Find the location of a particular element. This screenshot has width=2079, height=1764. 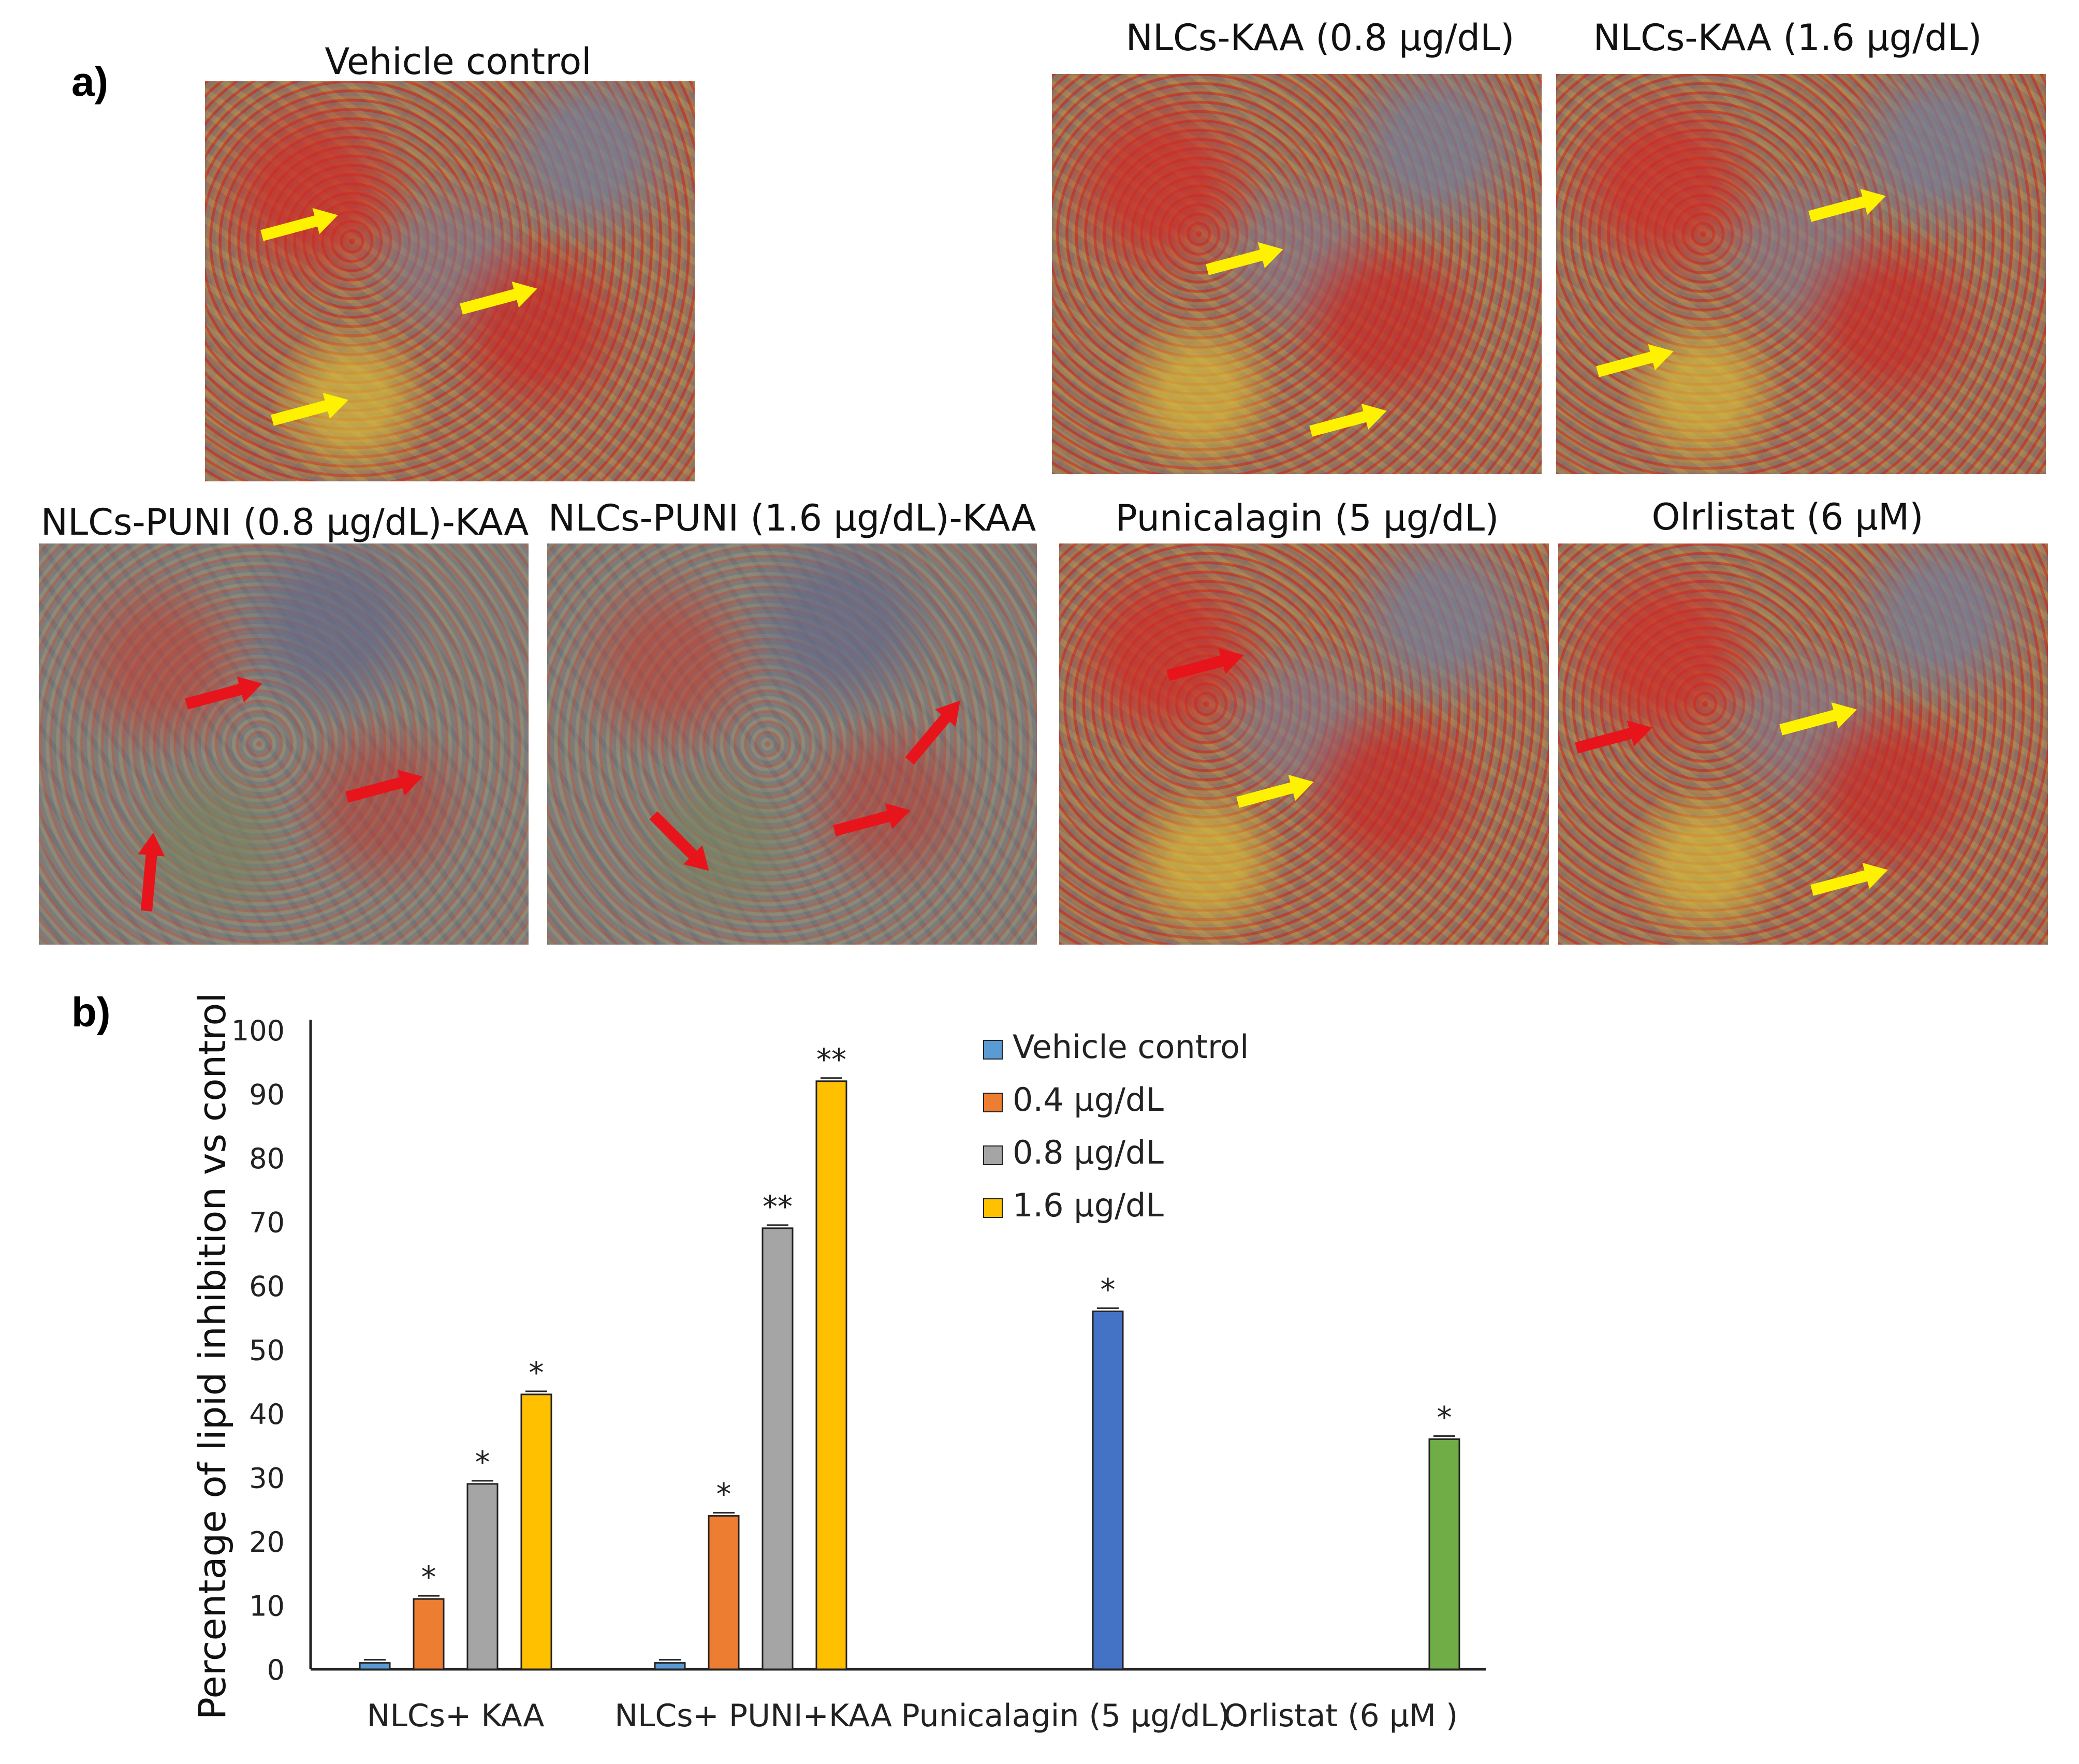

x-category-label: Punicalagin (5 µg/dL) is located at coordinates (1066, 1716).